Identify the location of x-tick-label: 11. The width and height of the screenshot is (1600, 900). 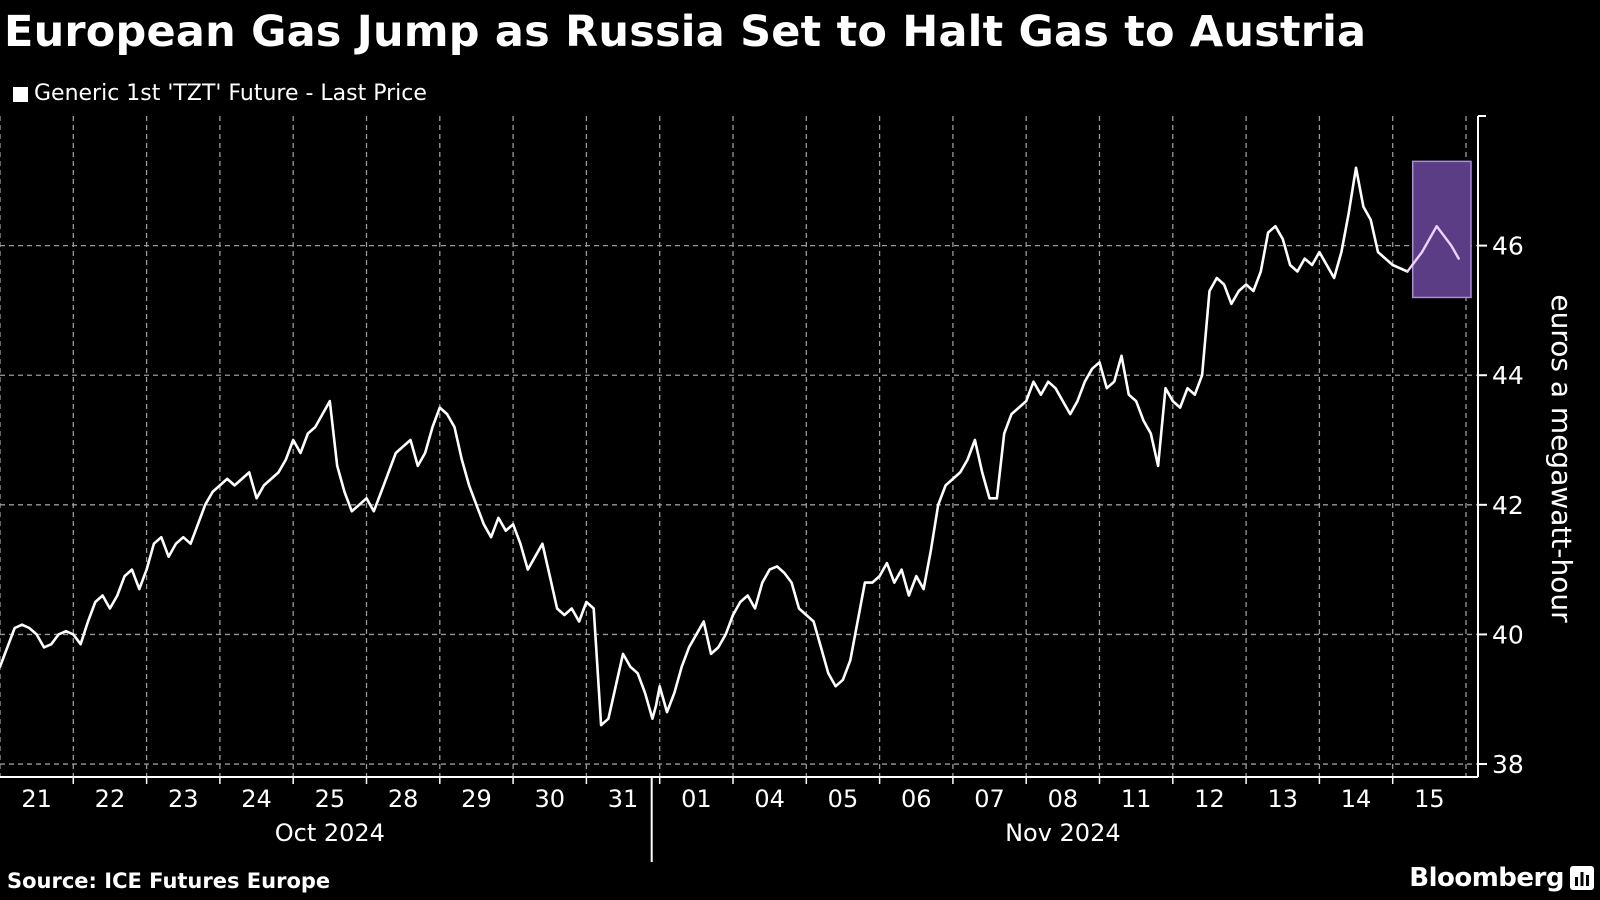
(1136, 799).